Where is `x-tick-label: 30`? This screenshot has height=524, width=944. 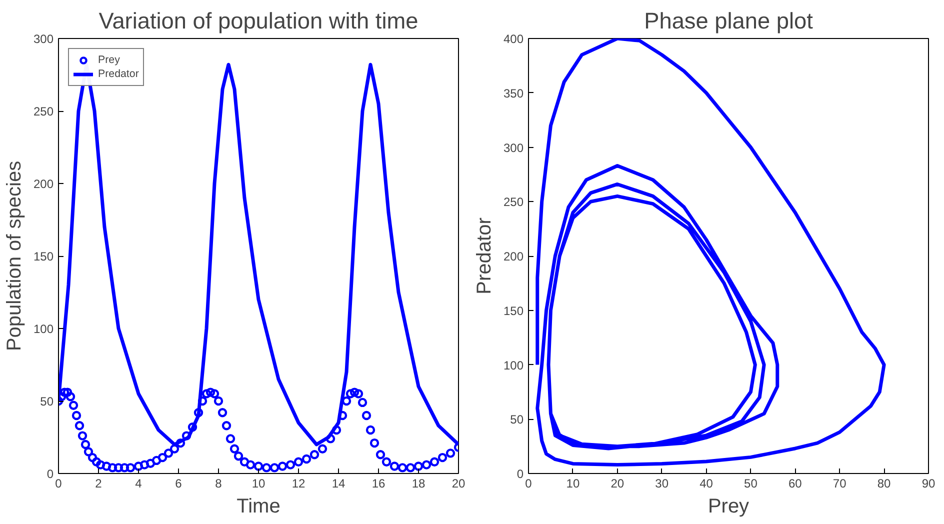 x-tick-label: 30 is located at coordinates (662, 483).